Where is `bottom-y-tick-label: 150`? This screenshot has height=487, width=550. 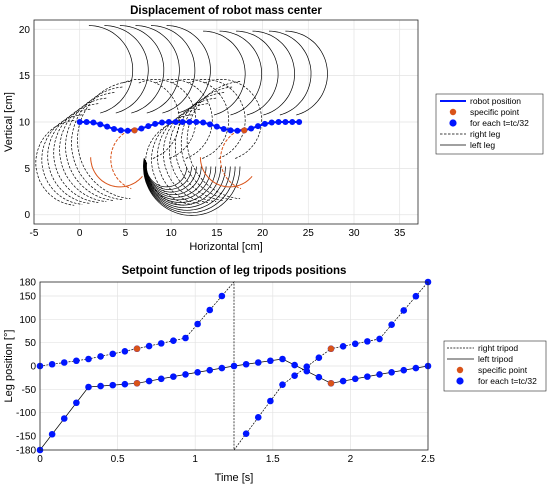 bottom-y-tick-label: 150 is located at coordinates (27, 297).